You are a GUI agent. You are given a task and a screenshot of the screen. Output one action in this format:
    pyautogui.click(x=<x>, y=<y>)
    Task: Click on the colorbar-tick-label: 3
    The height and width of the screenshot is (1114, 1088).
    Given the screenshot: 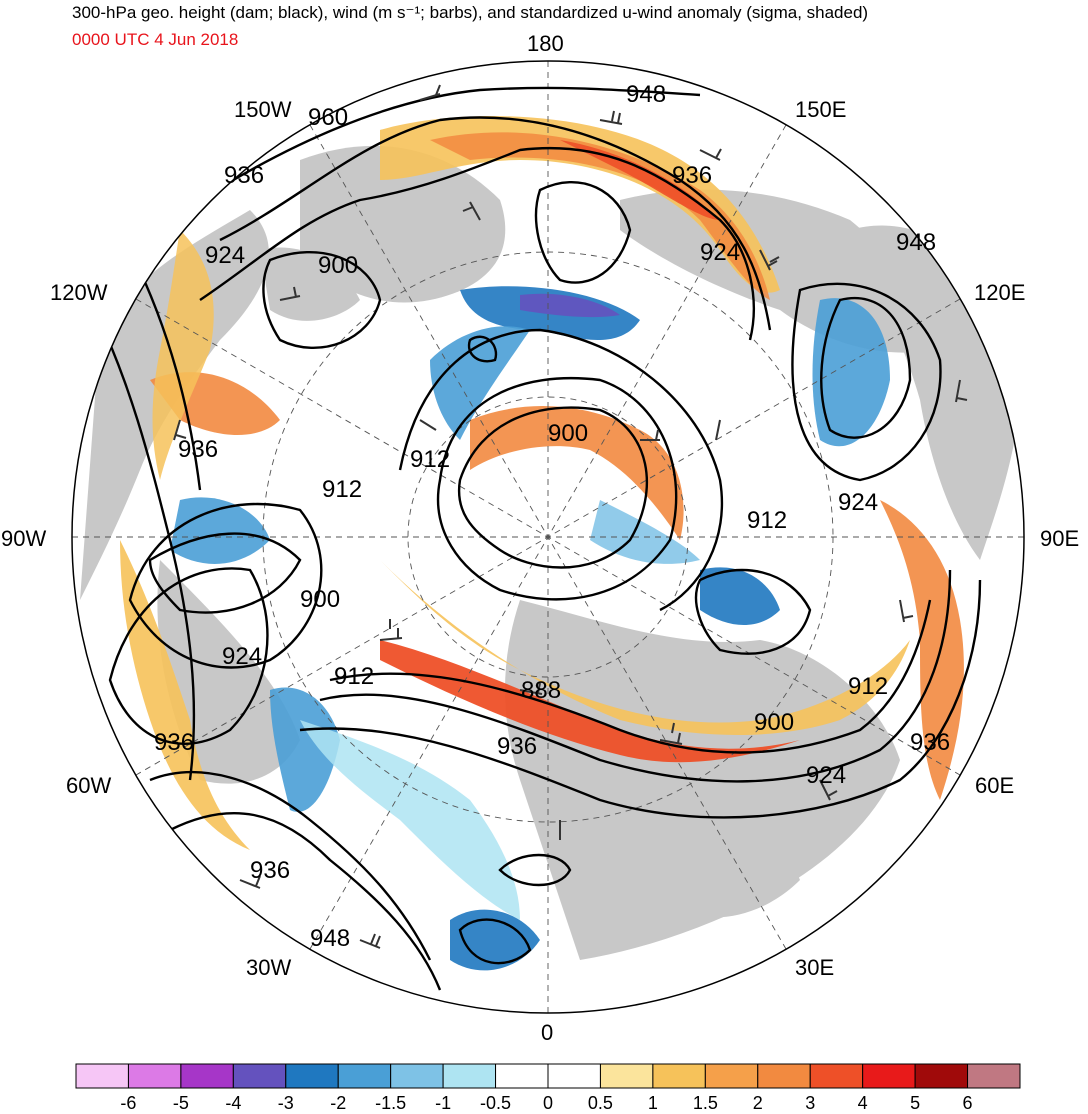 What is the action you would take?
    pyautogui.click(x=810, y=1103)
    